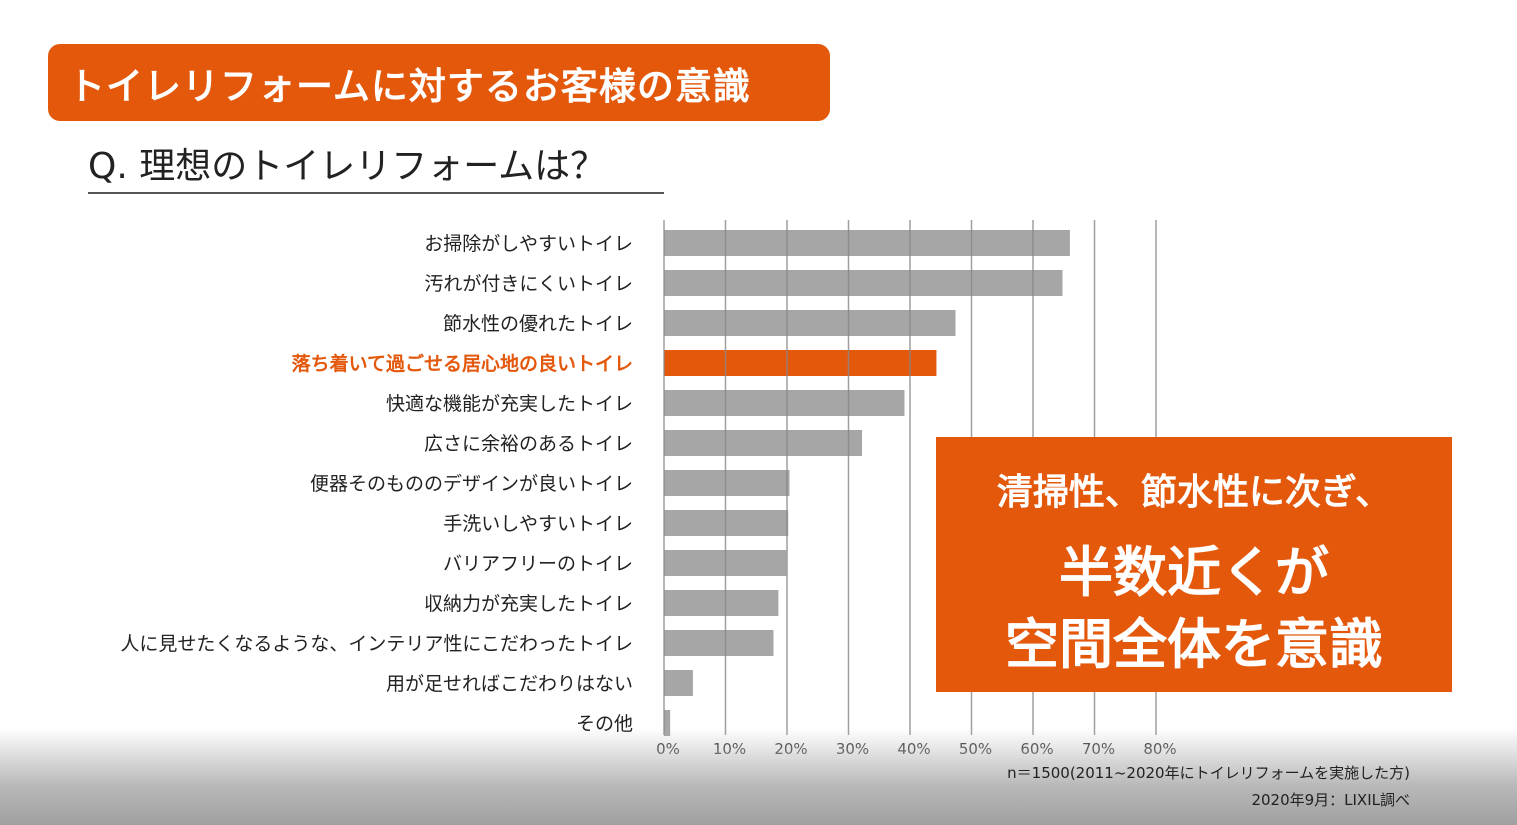 The width and height of the screenshot is (1517, 825). Describe the element at coordinates (376, 644) in the screenshot. I see `category-label: 人に見せたくなるような、インテリア性にこだわったトイレ` at that location.